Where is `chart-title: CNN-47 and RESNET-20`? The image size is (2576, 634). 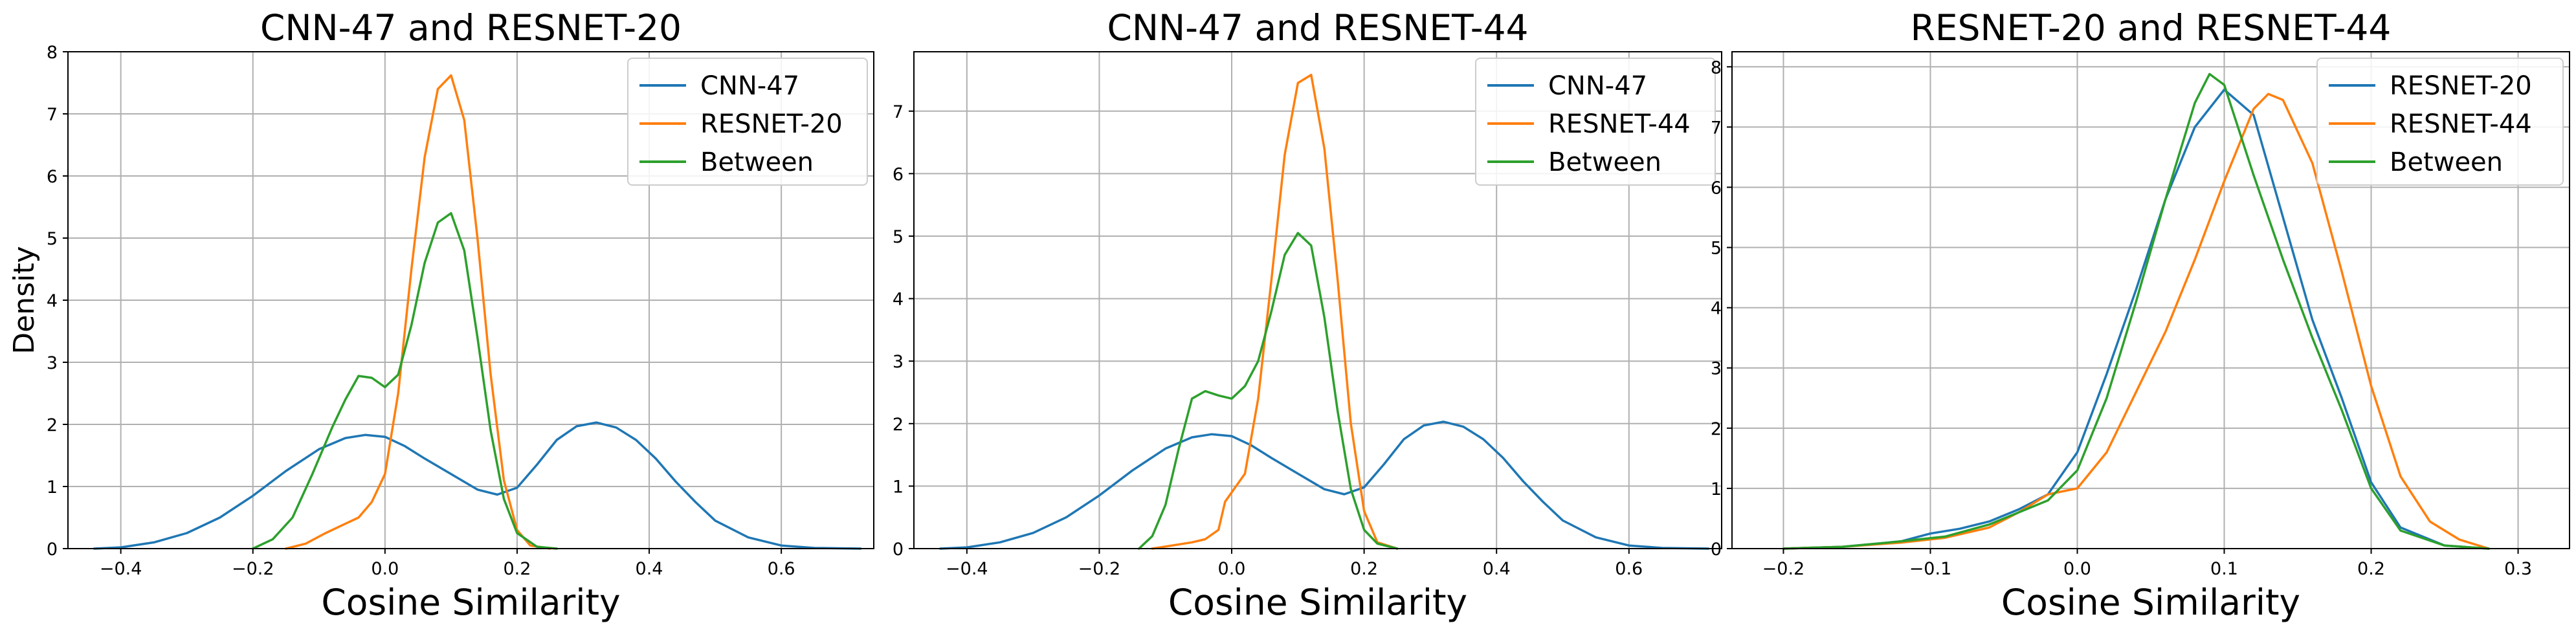 chart-title: CNN-47 and RESNET-20 is located at coordinates (471, 28).